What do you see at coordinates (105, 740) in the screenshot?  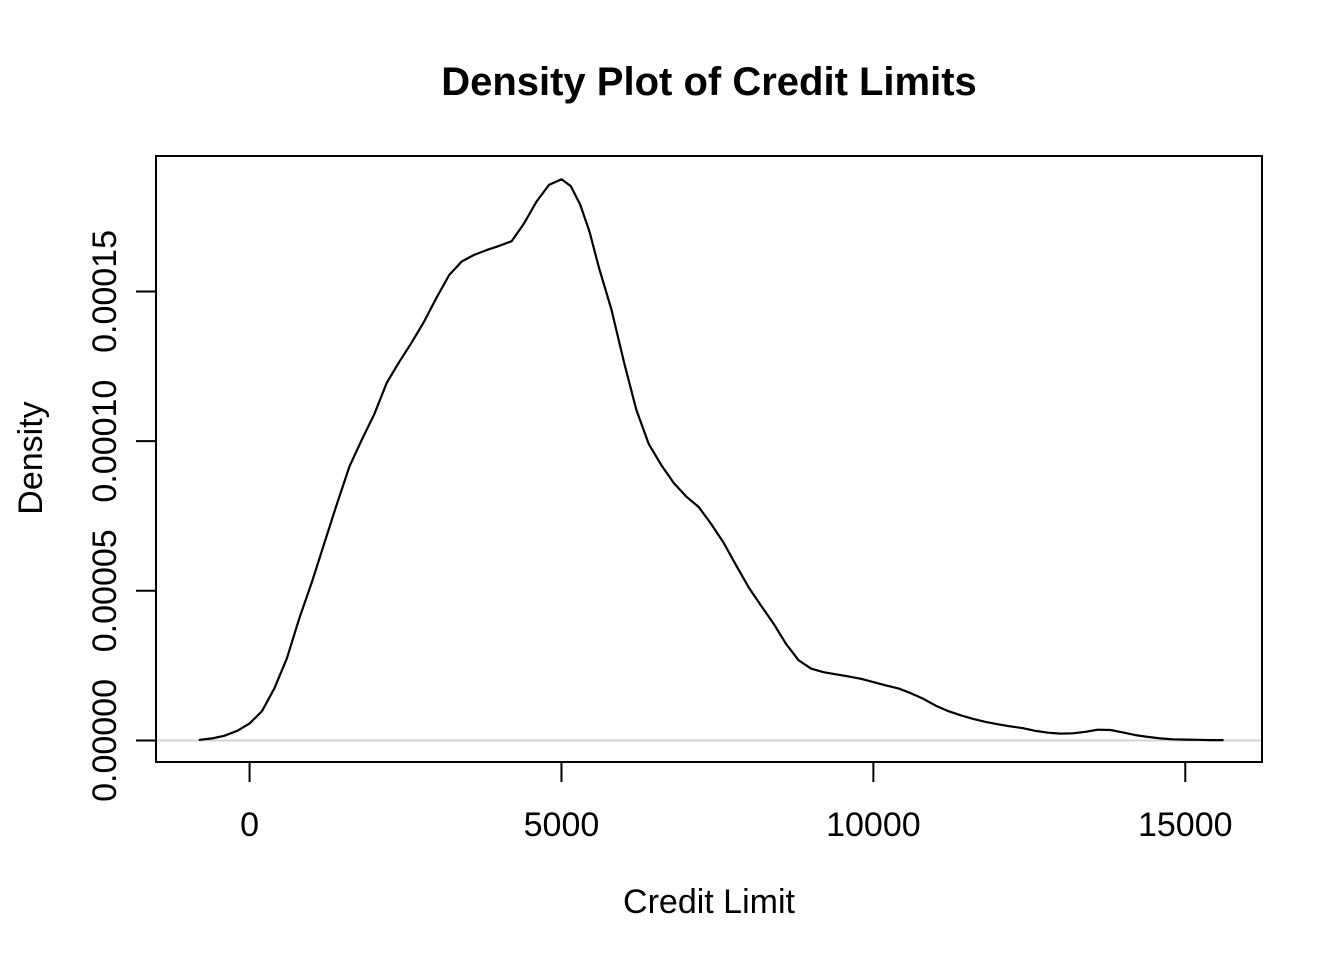 I see `y-tick-label: 0.00000` at bounding box center [105, 740].